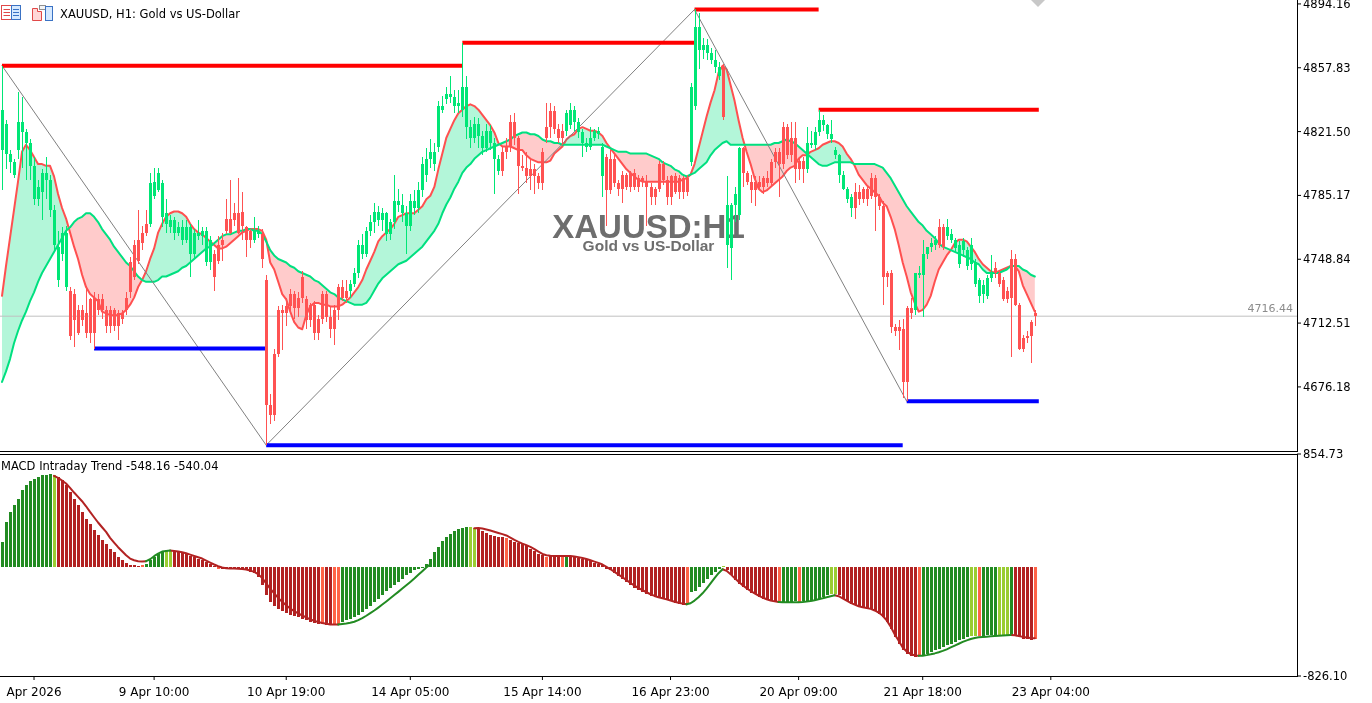 This screenshot has height=703, width=1372. I want to click on y-tick-label: 4821.50, so click(1327, 131).